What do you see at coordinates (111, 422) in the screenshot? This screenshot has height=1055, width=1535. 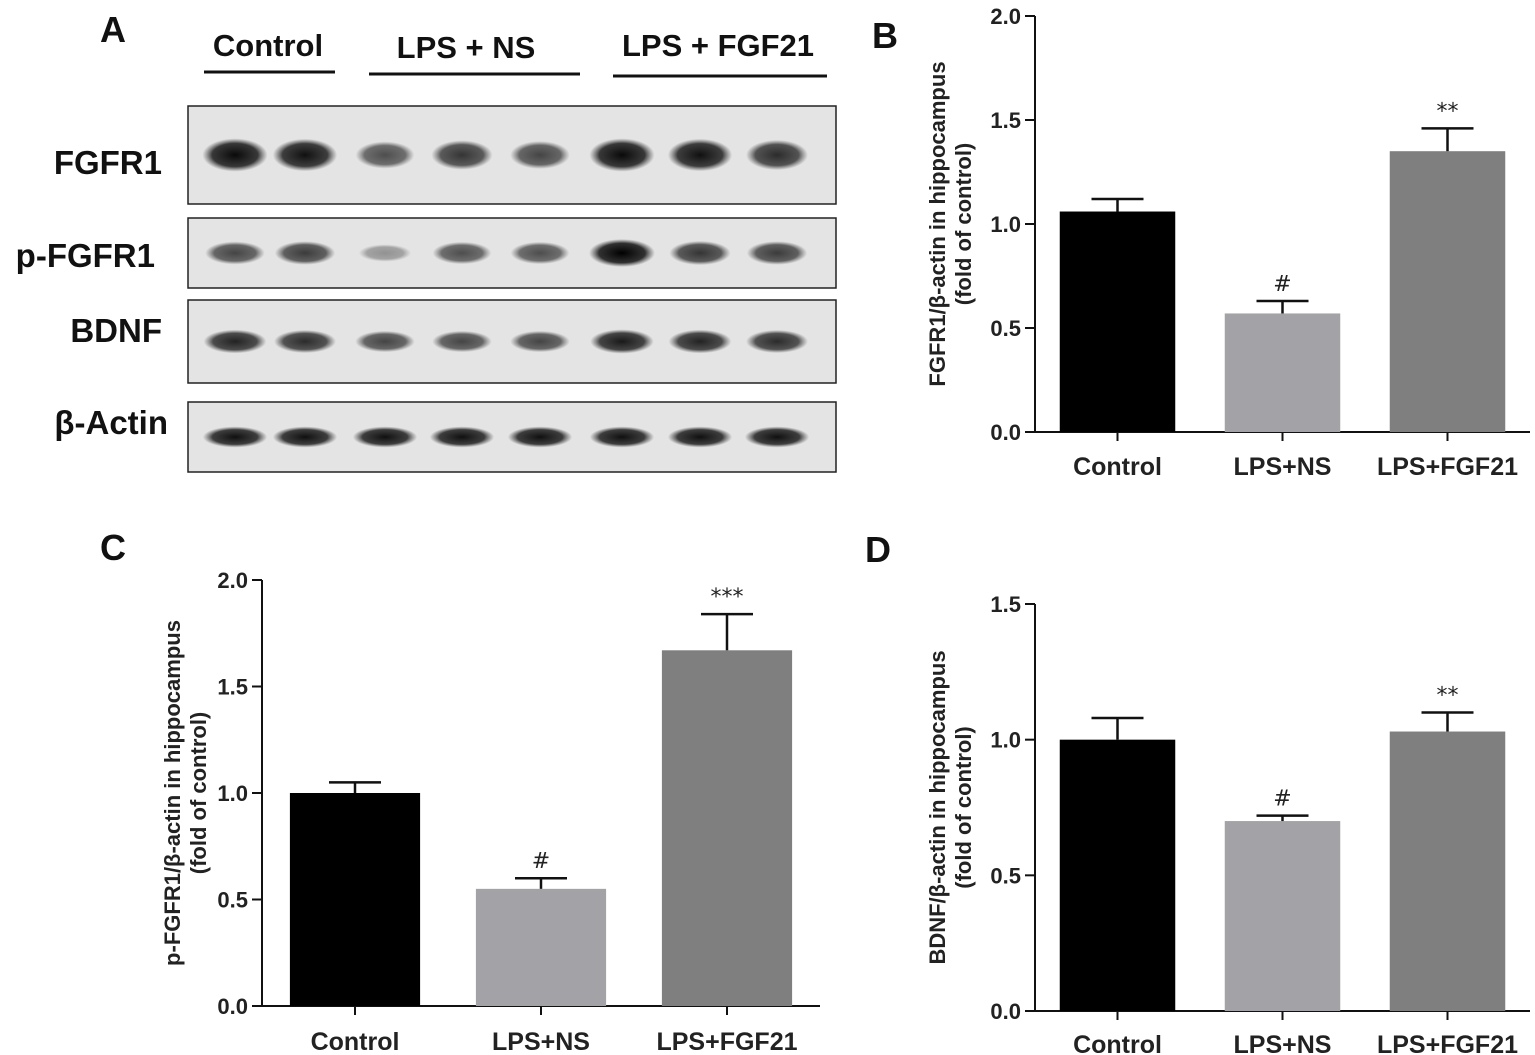 I see `blot-row-label: β-Actin` at bounding box center [111, 422].